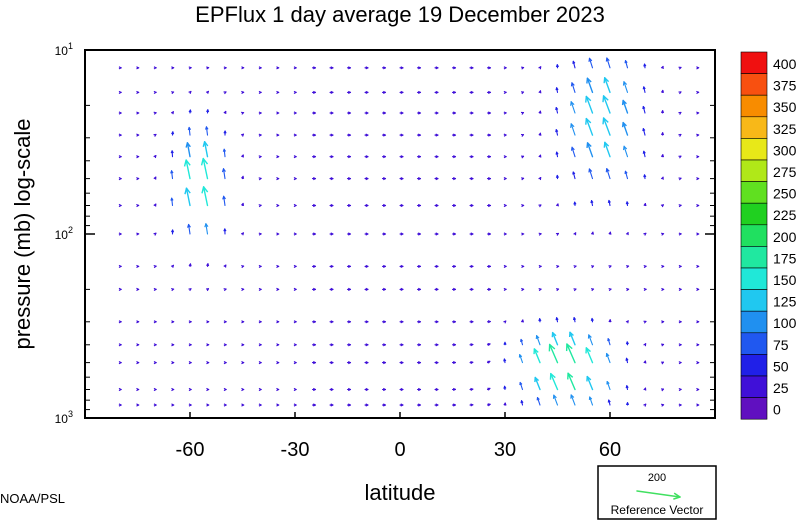  I want to click on colorbar-label: 250, so click(785, 194).